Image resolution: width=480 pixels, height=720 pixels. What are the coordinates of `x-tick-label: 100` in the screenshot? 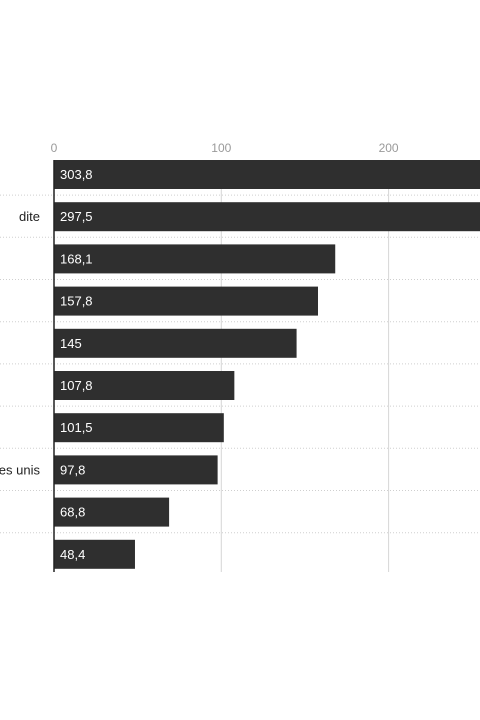 It's located at (221, 148).